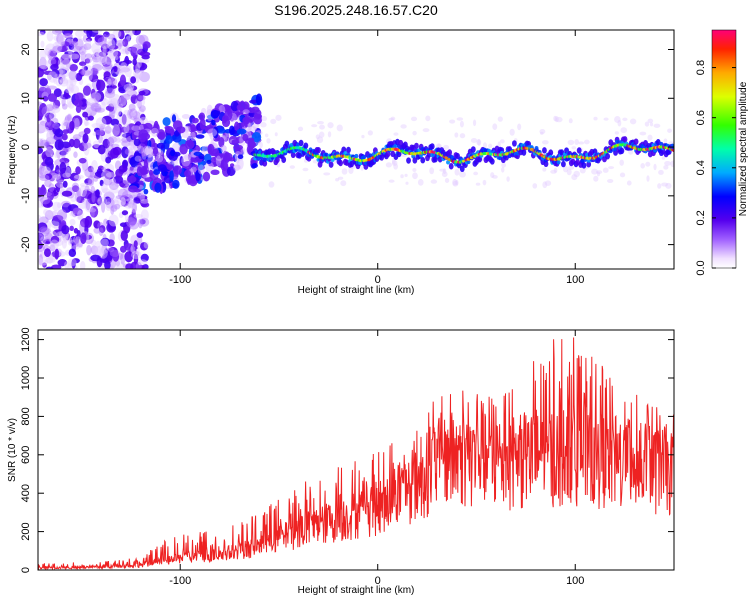 The width and height of the screenshot is (750, 600). What do you see at coordinates (378, 581) in the screenshot?
I see `snr-x-tick-label: 0` at bounding box center [378, 581].